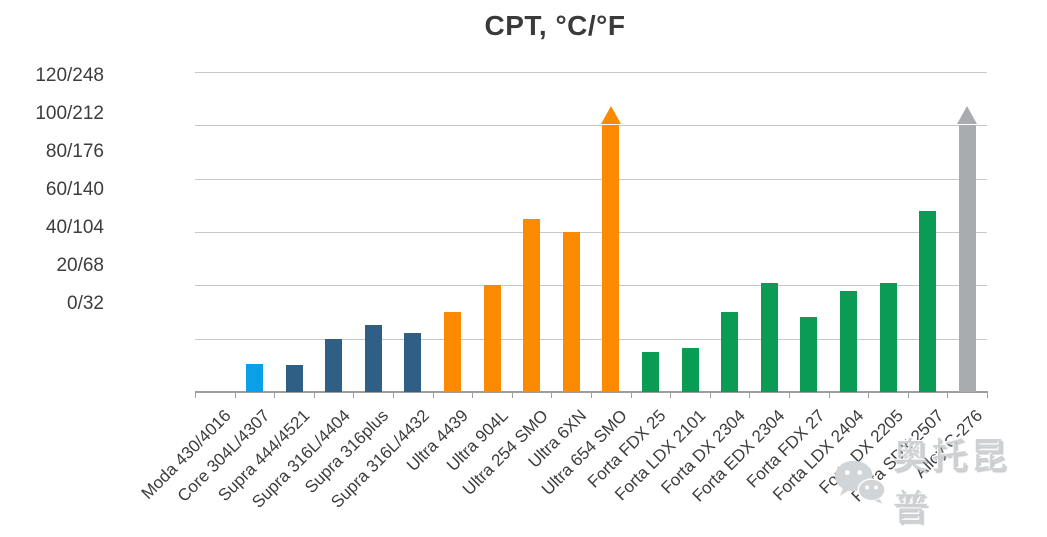  I want to click on y-axis-label: 0/32, so click(85, 303).